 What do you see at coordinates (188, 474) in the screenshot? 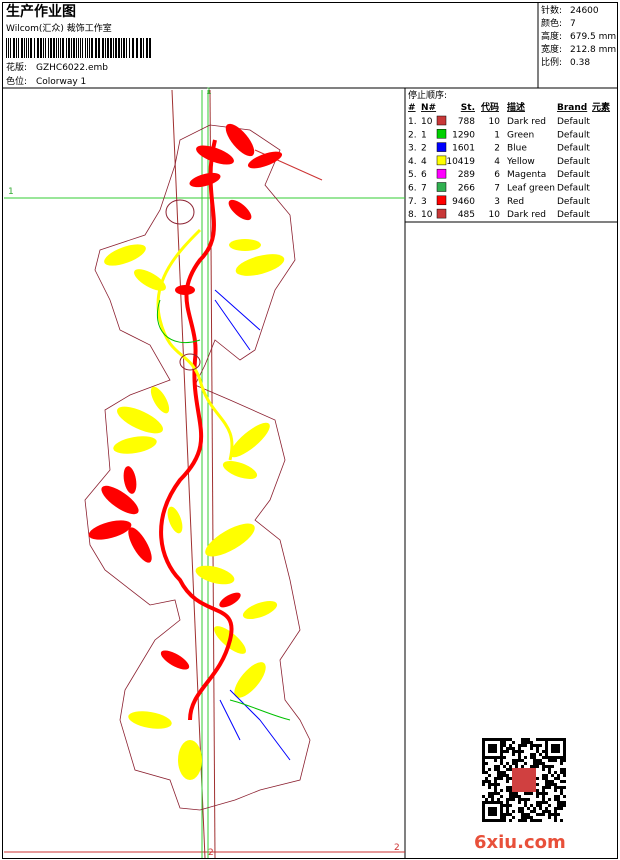
I see `guide` at bounding box center [188, 474].